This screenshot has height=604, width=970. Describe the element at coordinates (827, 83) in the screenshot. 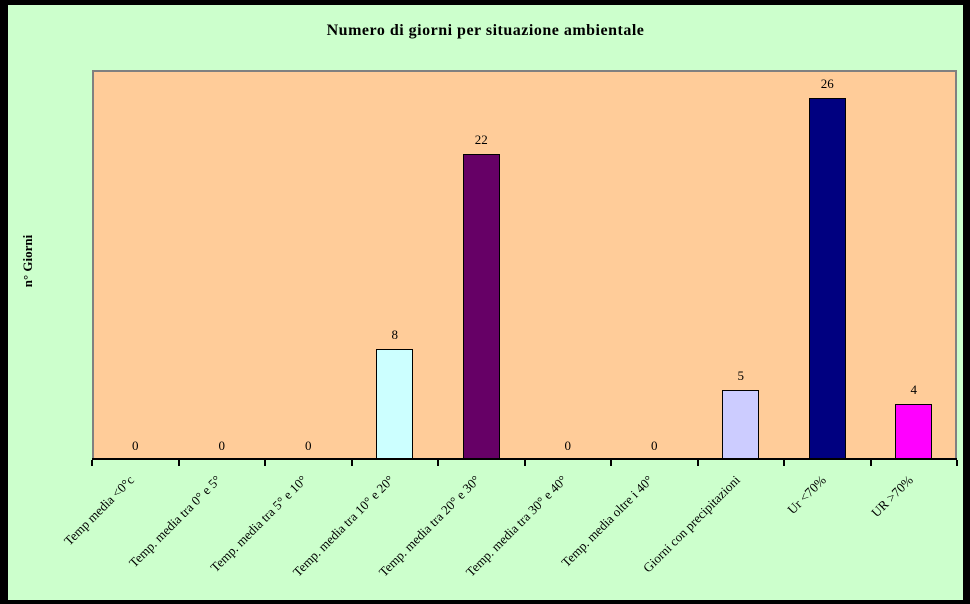

I see `bar-value-label-8: 26` at that location.